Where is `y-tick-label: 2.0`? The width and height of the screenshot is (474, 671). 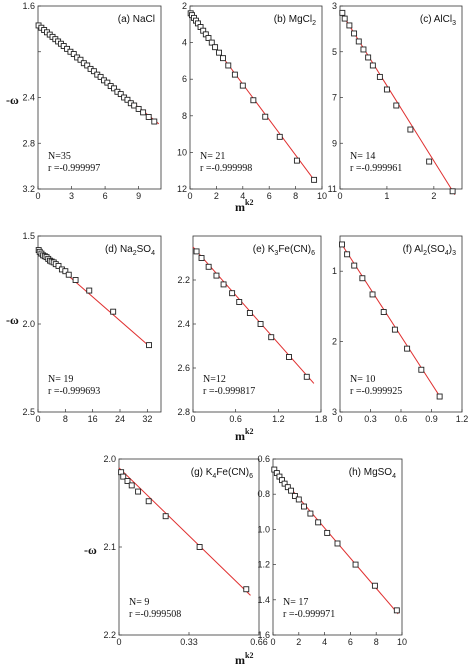
y-tick-label: 2.0 is located at coordinates (28, 324).